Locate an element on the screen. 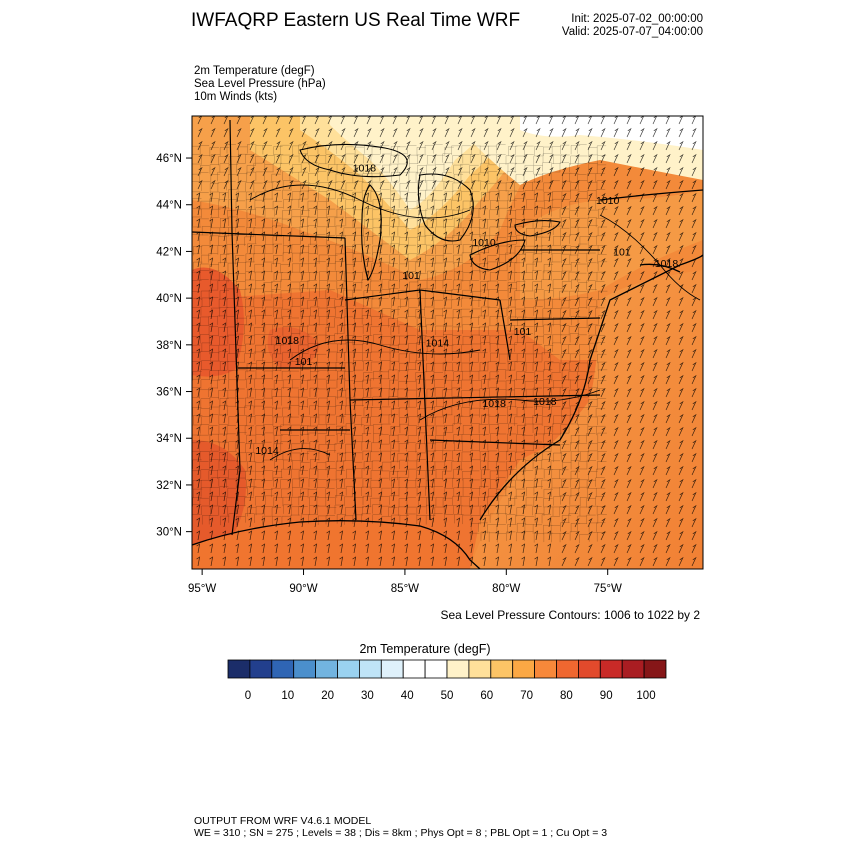  lat-tick-label: 42°N is located at coordinates (169, 252).